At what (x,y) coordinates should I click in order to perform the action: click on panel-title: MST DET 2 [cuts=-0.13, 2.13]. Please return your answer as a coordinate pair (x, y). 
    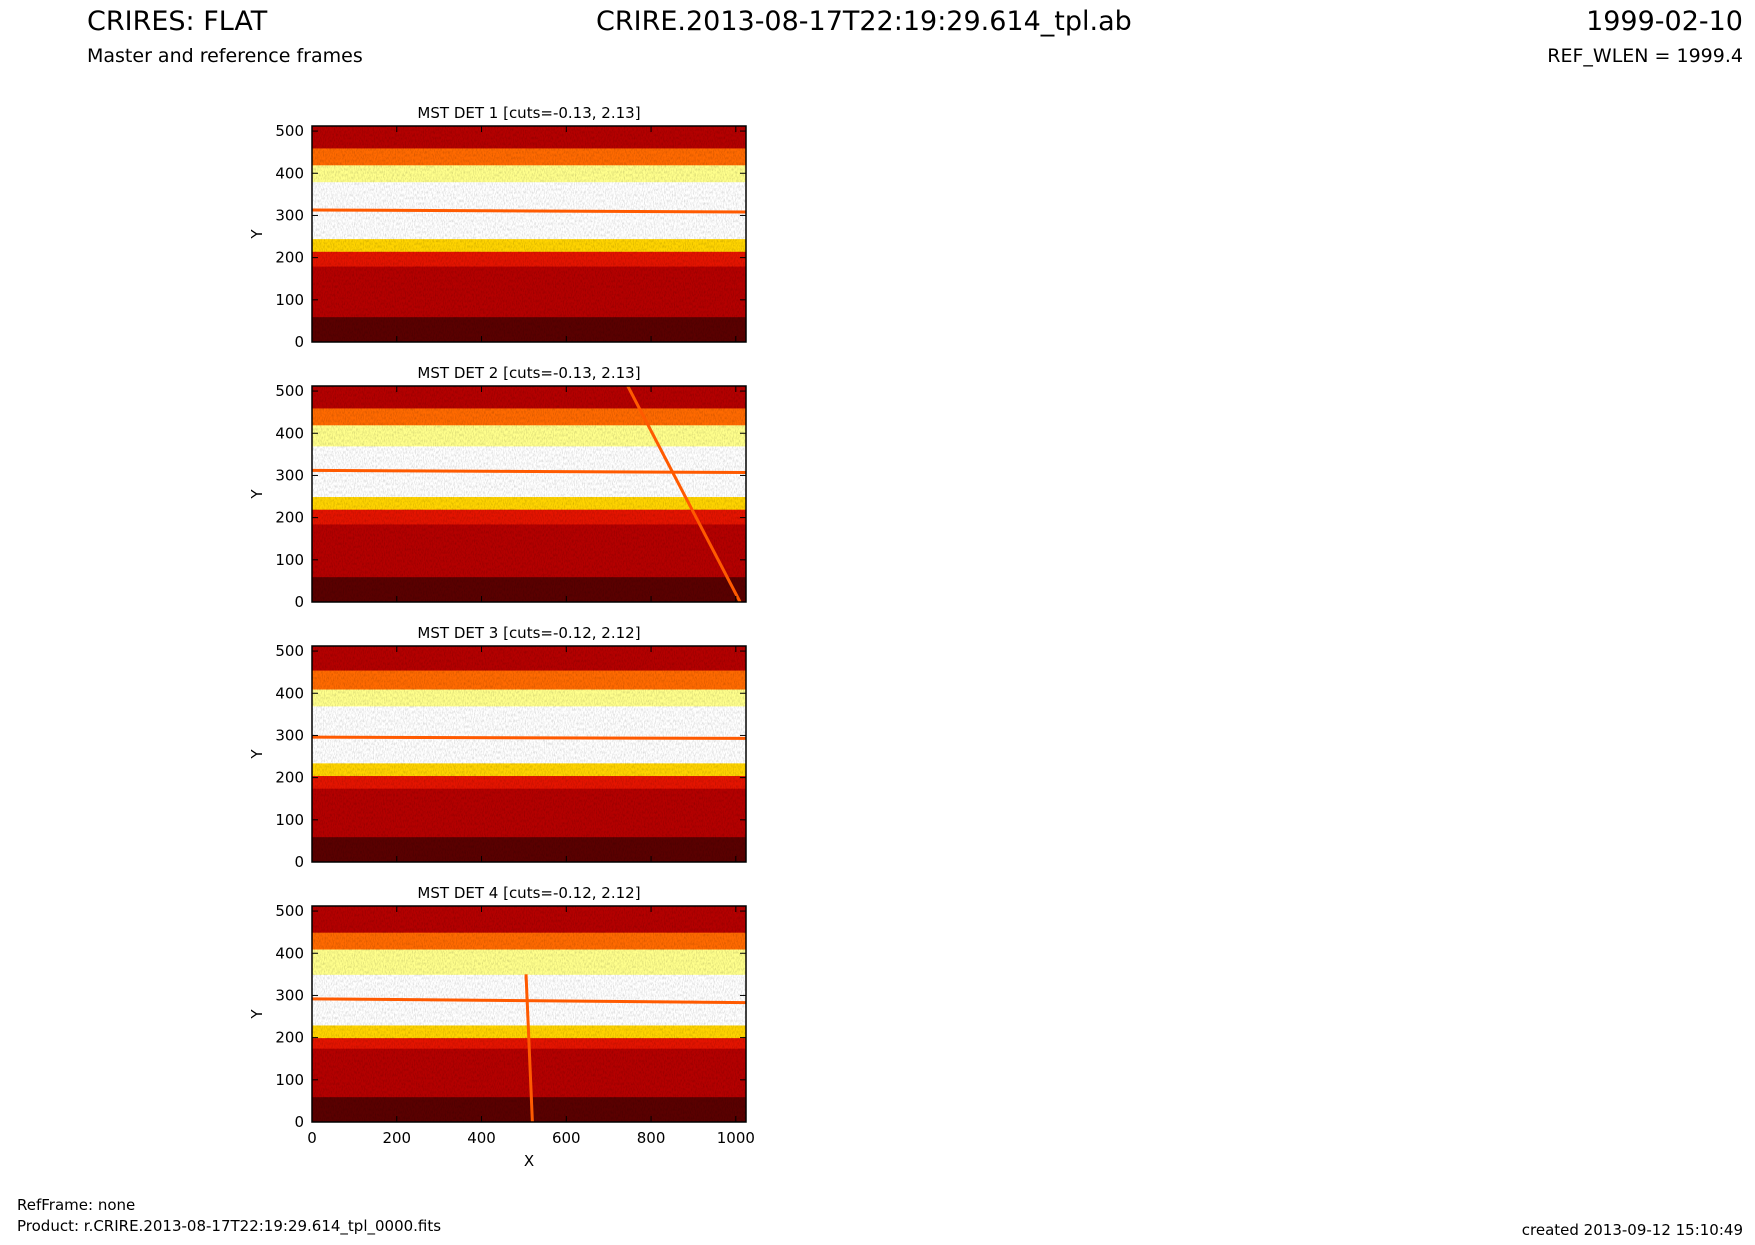
    Looking at the image, I should click on (528, 373).